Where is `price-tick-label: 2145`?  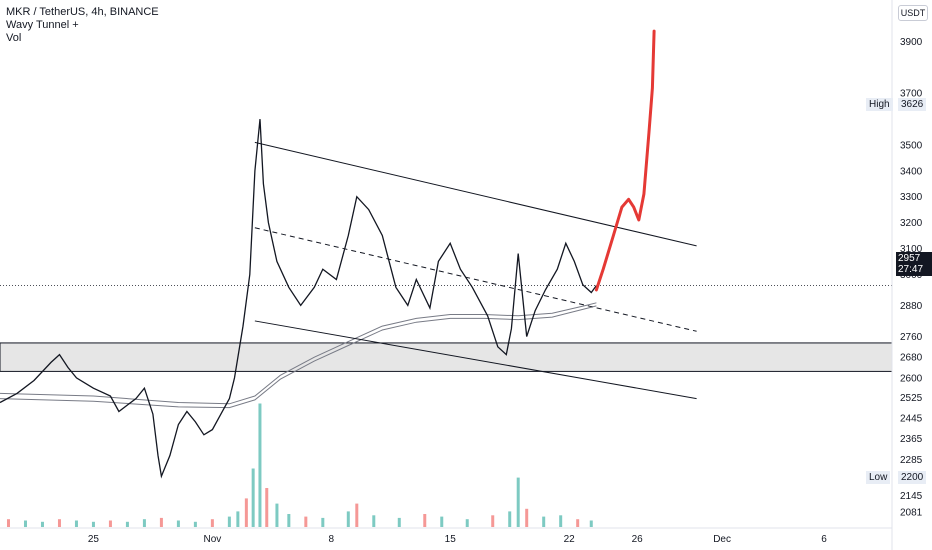
price-tick-label: 2145 is located at coordinates (911, 496).